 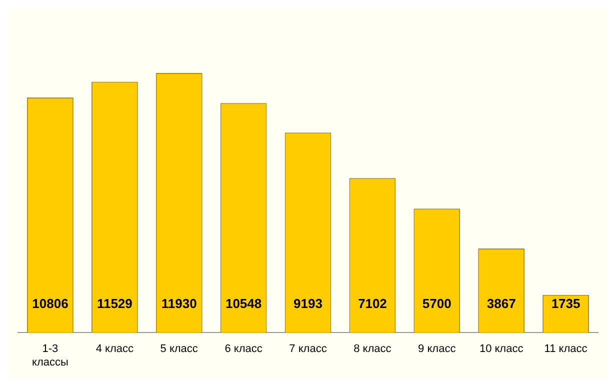 I want to click on x-tick-label: 8 класс, so click(x=373, y=349).